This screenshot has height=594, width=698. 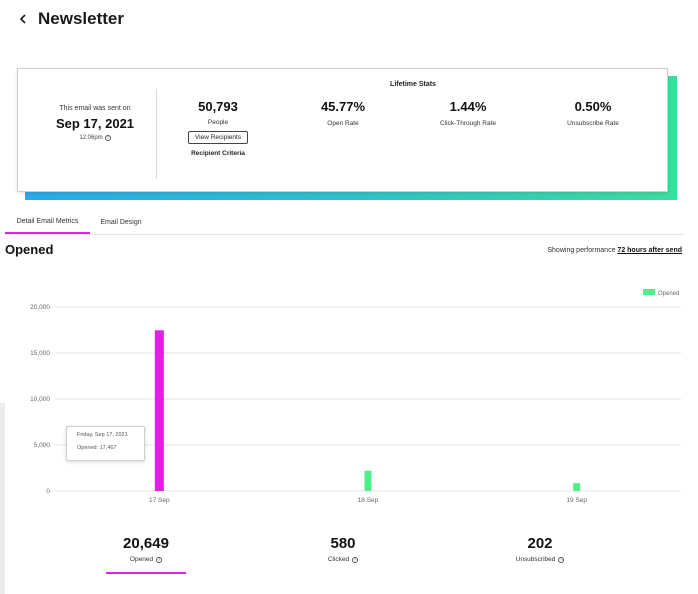 I want to click on summary-opened-label-row: Opened ?, so click(x=146, y=565).